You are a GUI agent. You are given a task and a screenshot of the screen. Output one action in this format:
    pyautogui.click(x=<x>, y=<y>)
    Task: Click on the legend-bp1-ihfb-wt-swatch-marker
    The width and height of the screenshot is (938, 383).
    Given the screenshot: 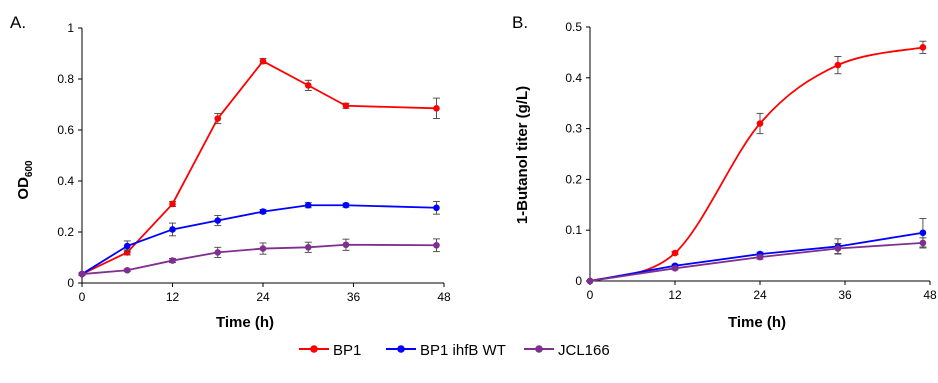 What is the action you would take?
    pyautogui.click(x=401, y=349)
    